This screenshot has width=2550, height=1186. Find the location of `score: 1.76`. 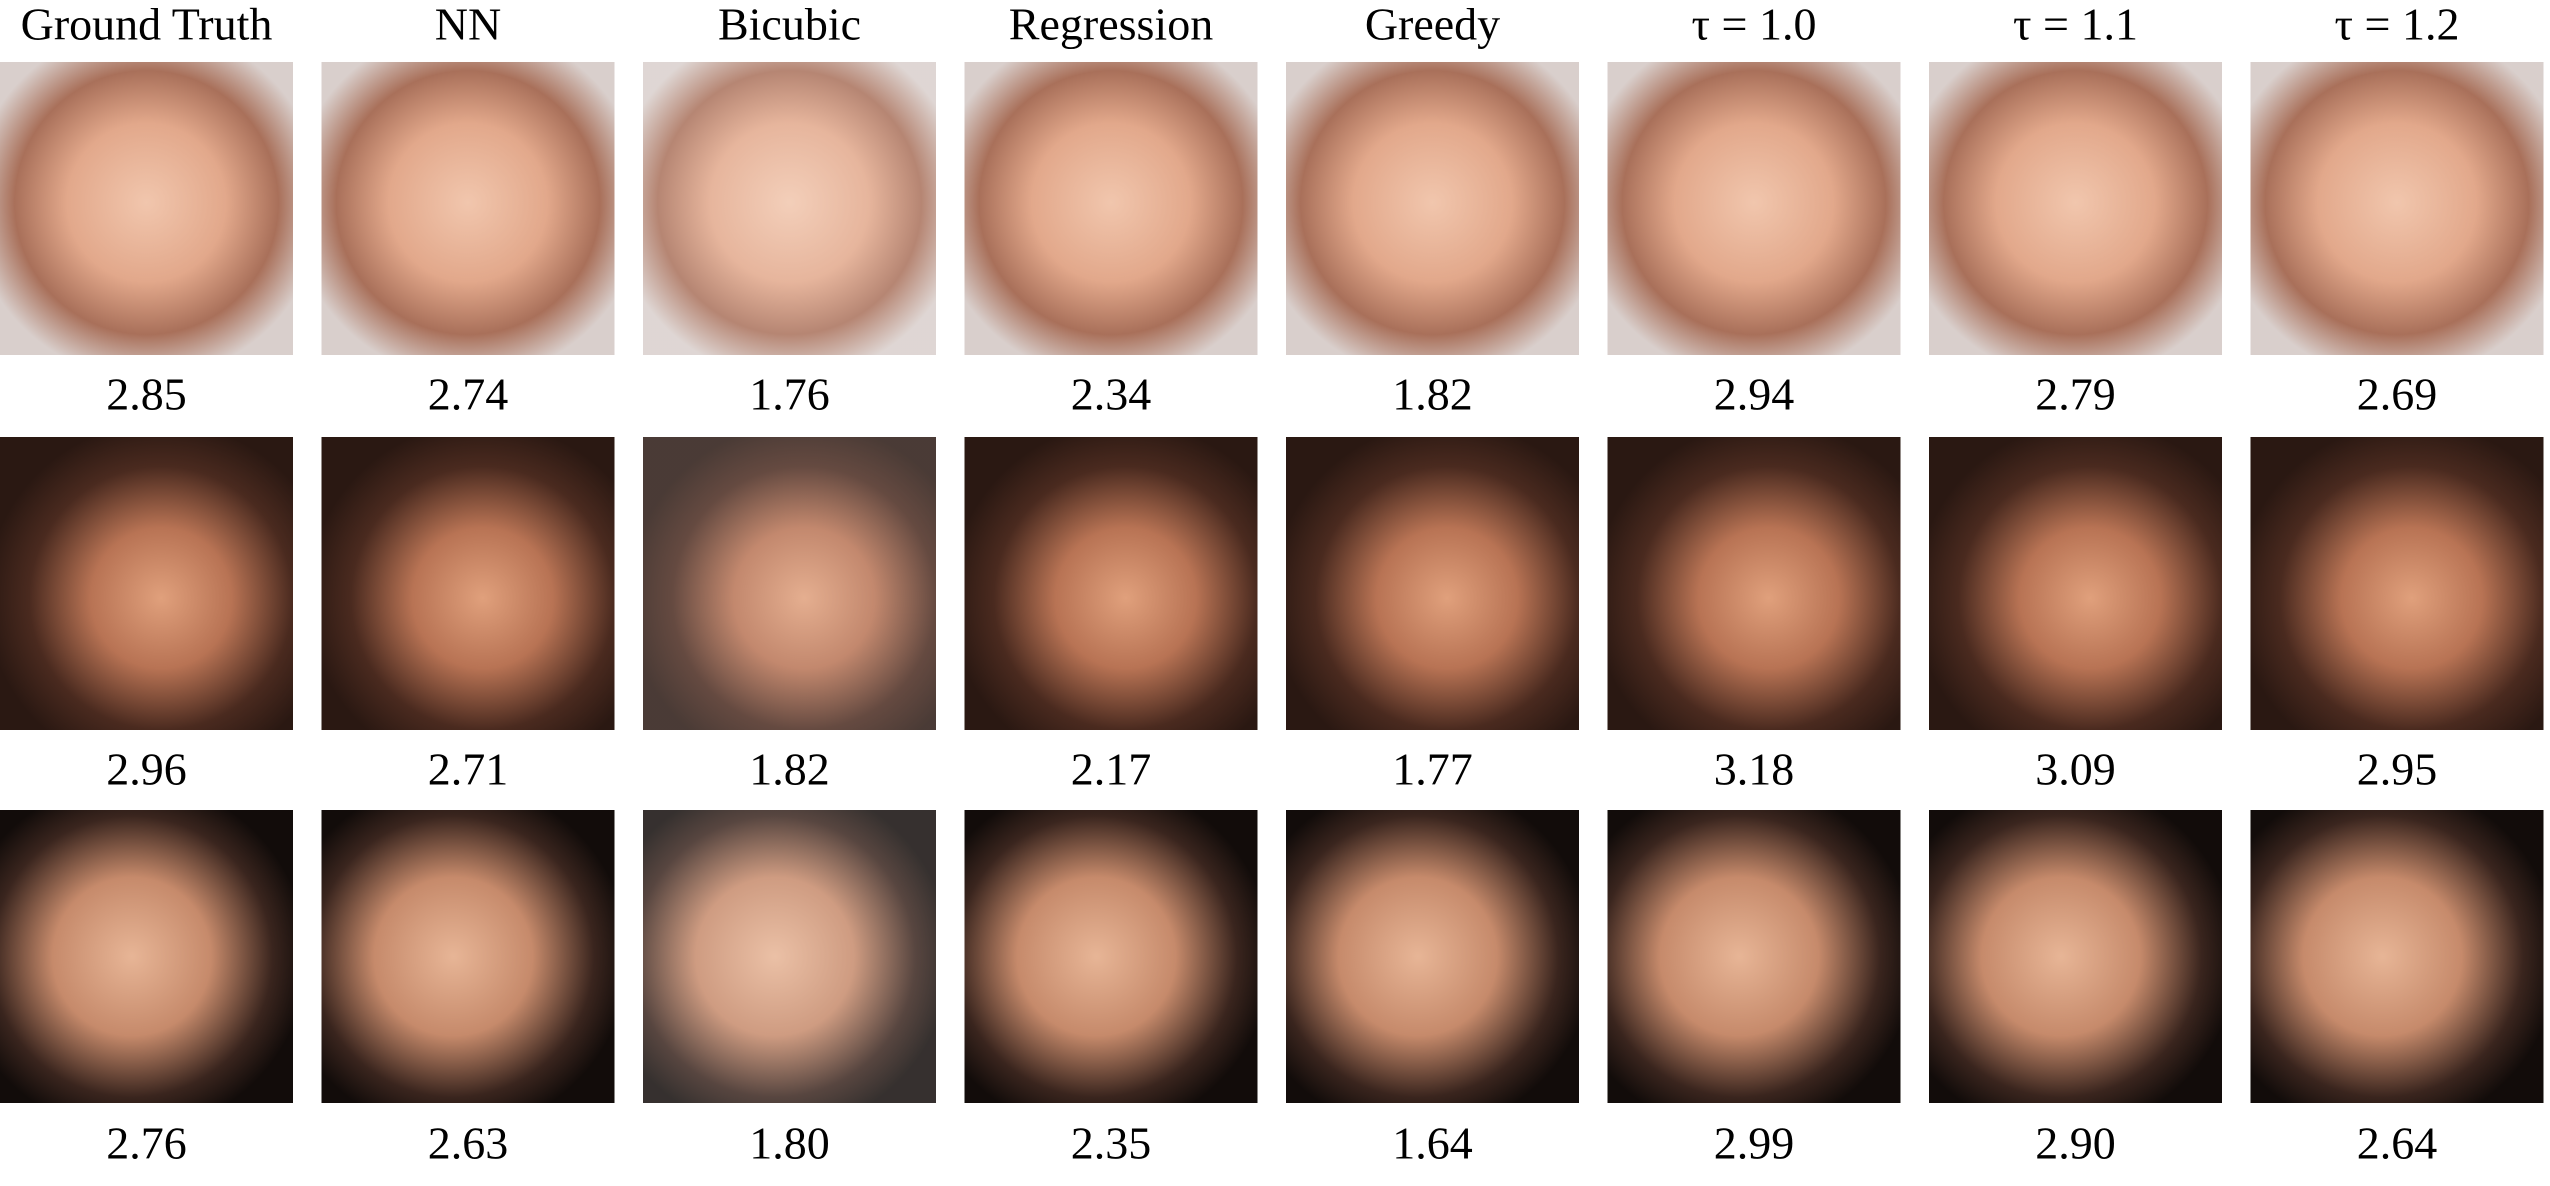

score: 1.76 is located at coordinates (789, 394).